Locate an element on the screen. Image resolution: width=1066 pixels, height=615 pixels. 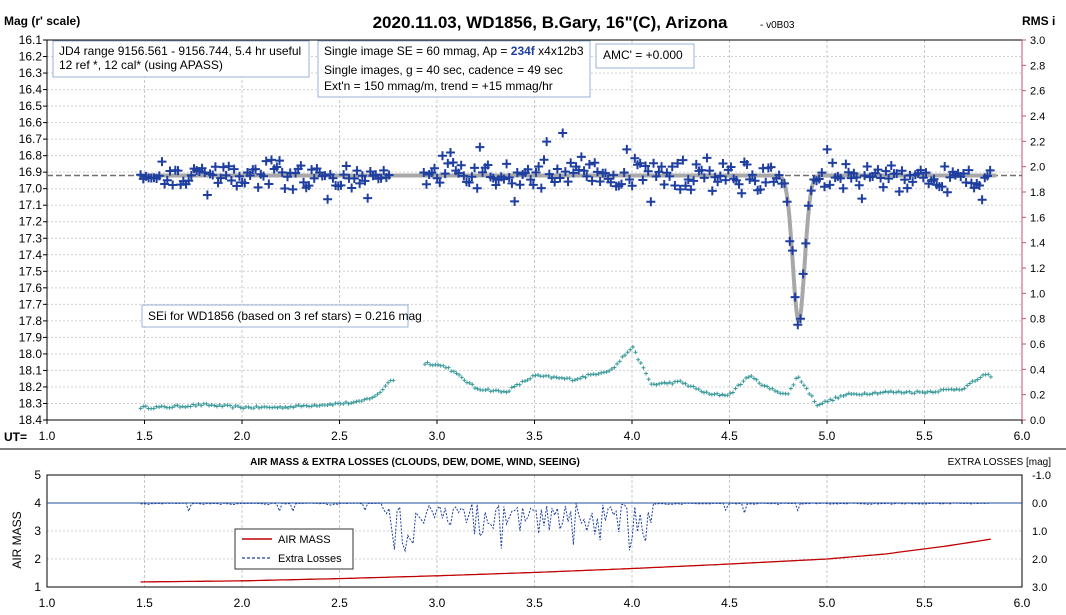
top-ytick-label: 17.7 is located at coordinates (31, 304).